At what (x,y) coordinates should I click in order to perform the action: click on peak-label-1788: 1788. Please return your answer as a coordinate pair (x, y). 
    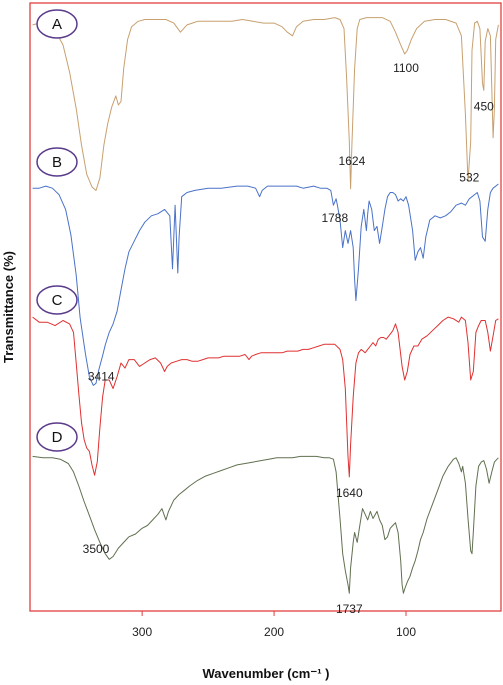
    Looking at the image, I should click on (334, 218).